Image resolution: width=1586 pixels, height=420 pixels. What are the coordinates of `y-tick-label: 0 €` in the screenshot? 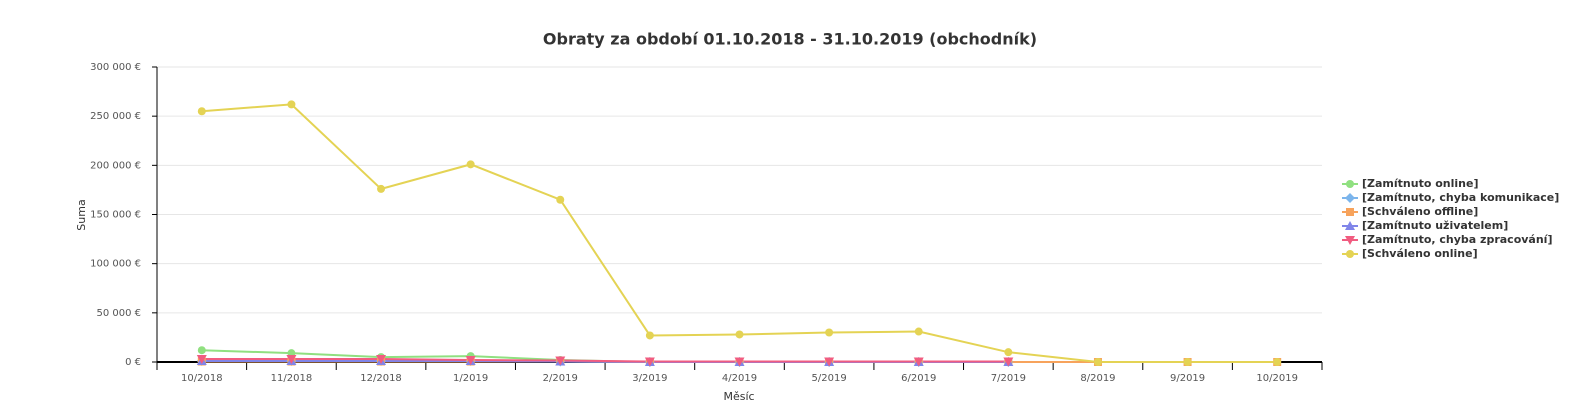 It's located at (133, 362).